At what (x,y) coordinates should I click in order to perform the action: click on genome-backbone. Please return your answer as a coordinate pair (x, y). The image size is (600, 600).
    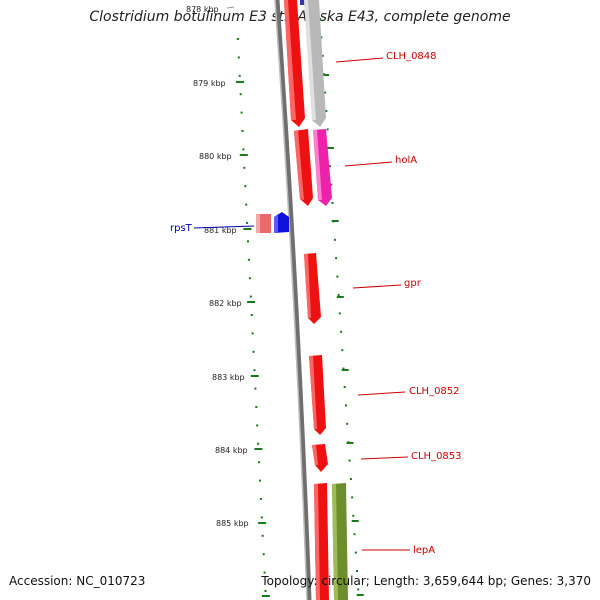
    Looking at the image, I should click on (293, 300).